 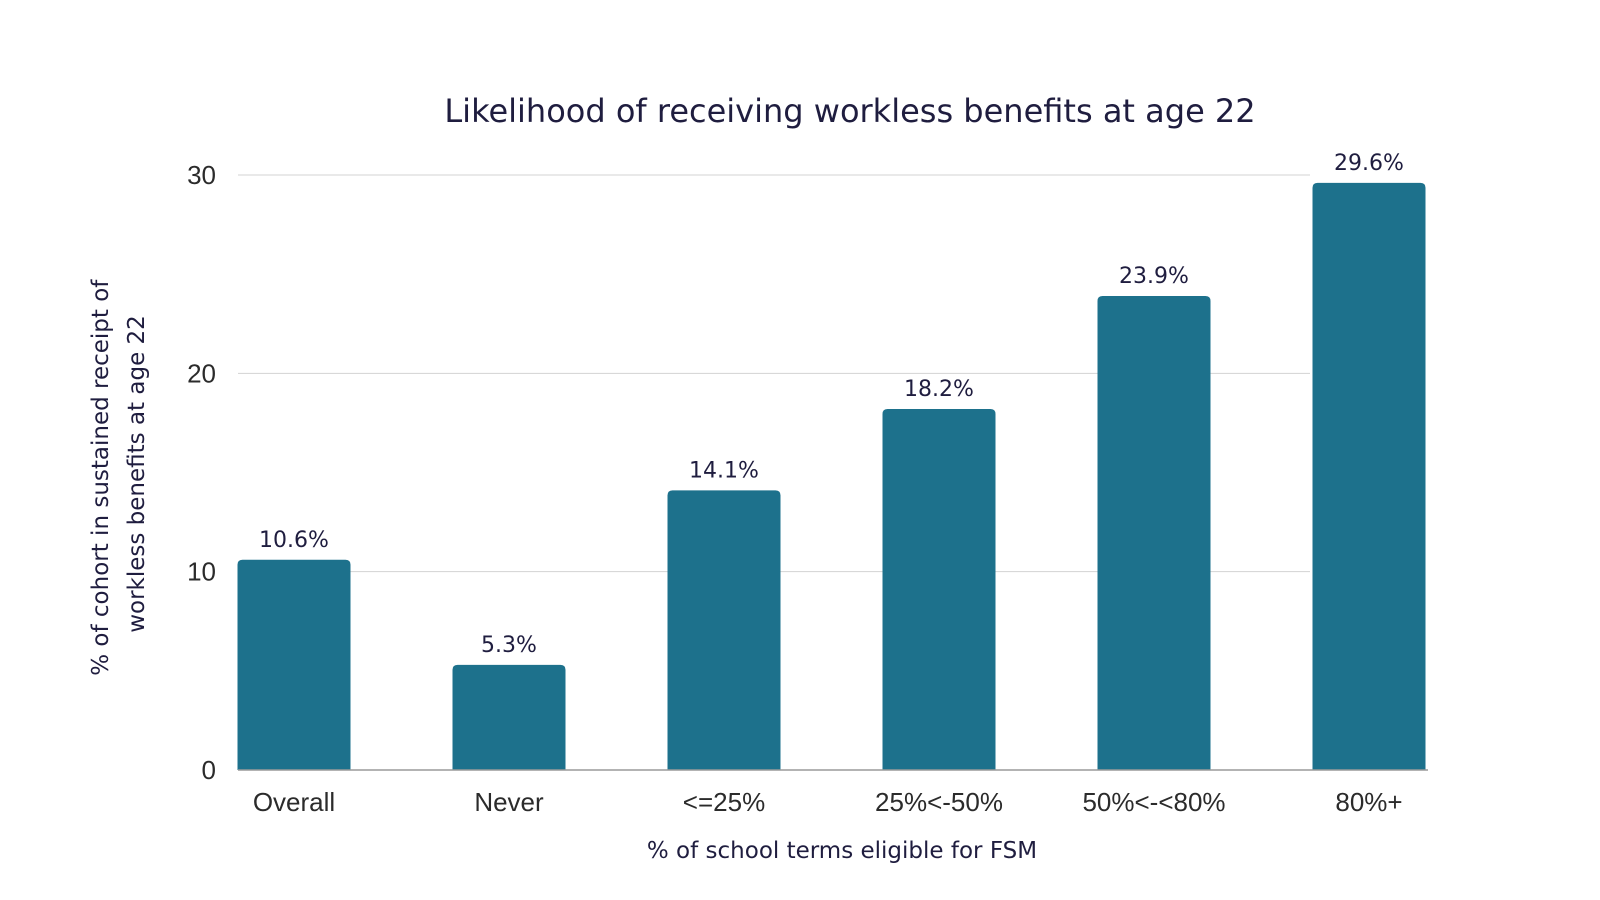 What do you see at coordinates (201, 472) in the screenshot?
I see `y-axis-ticks: 0 10 20 30` at bounding box center [201, 472].